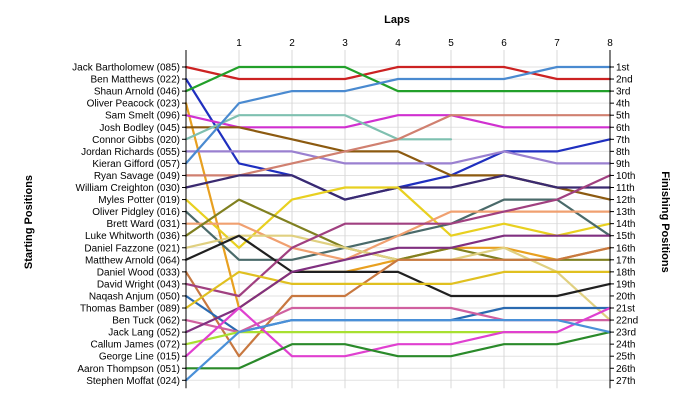 Image resolution: width=700 pixels, height=405 pixels. I want to click on starting-position-label: Jack Bartholomew (085), so click(126, 68).